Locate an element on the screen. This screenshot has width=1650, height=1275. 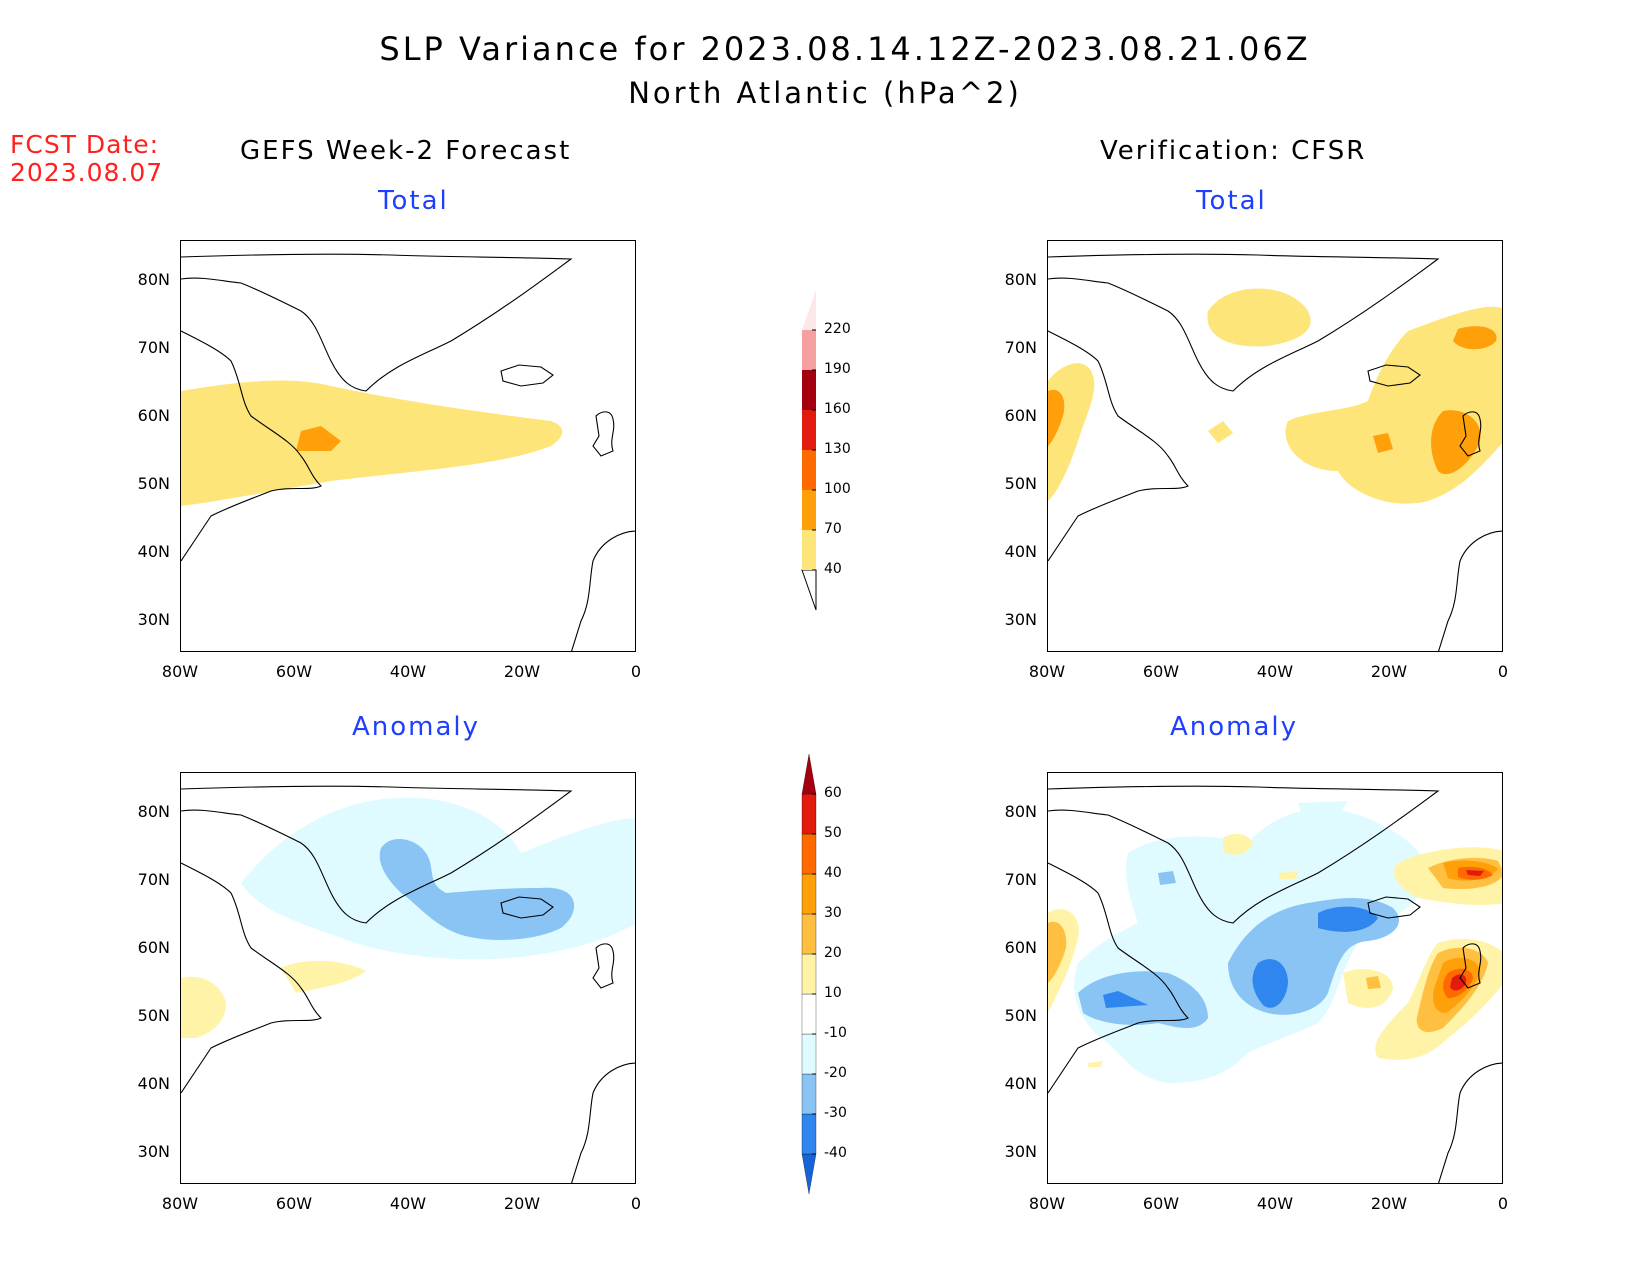
forecast-anomaly-title: Anomaly is located at coordinates (416, 727).